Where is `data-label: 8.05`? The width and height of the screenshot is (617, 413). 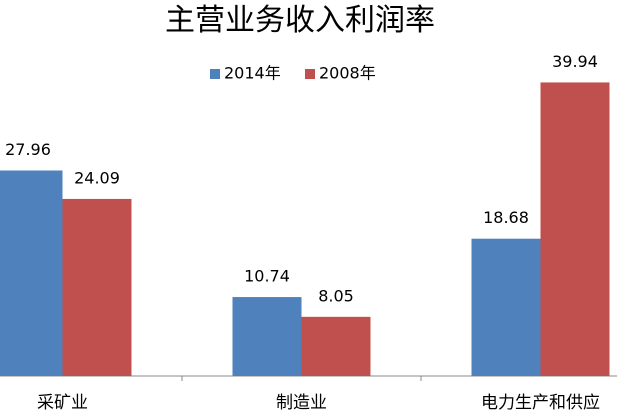 data-label: 8.05 is located at coordinates (336, 295).